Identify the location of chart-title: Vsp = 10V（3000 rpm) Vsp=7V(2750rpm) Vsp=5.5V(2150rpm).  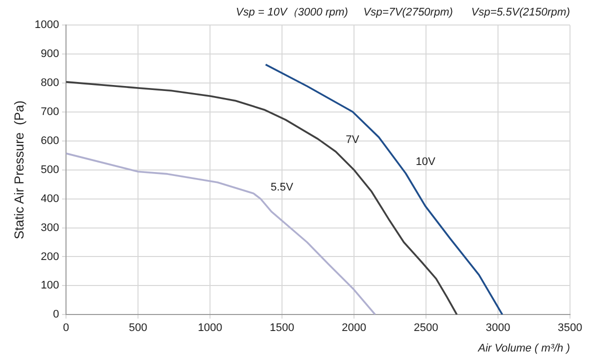
(403, 12).